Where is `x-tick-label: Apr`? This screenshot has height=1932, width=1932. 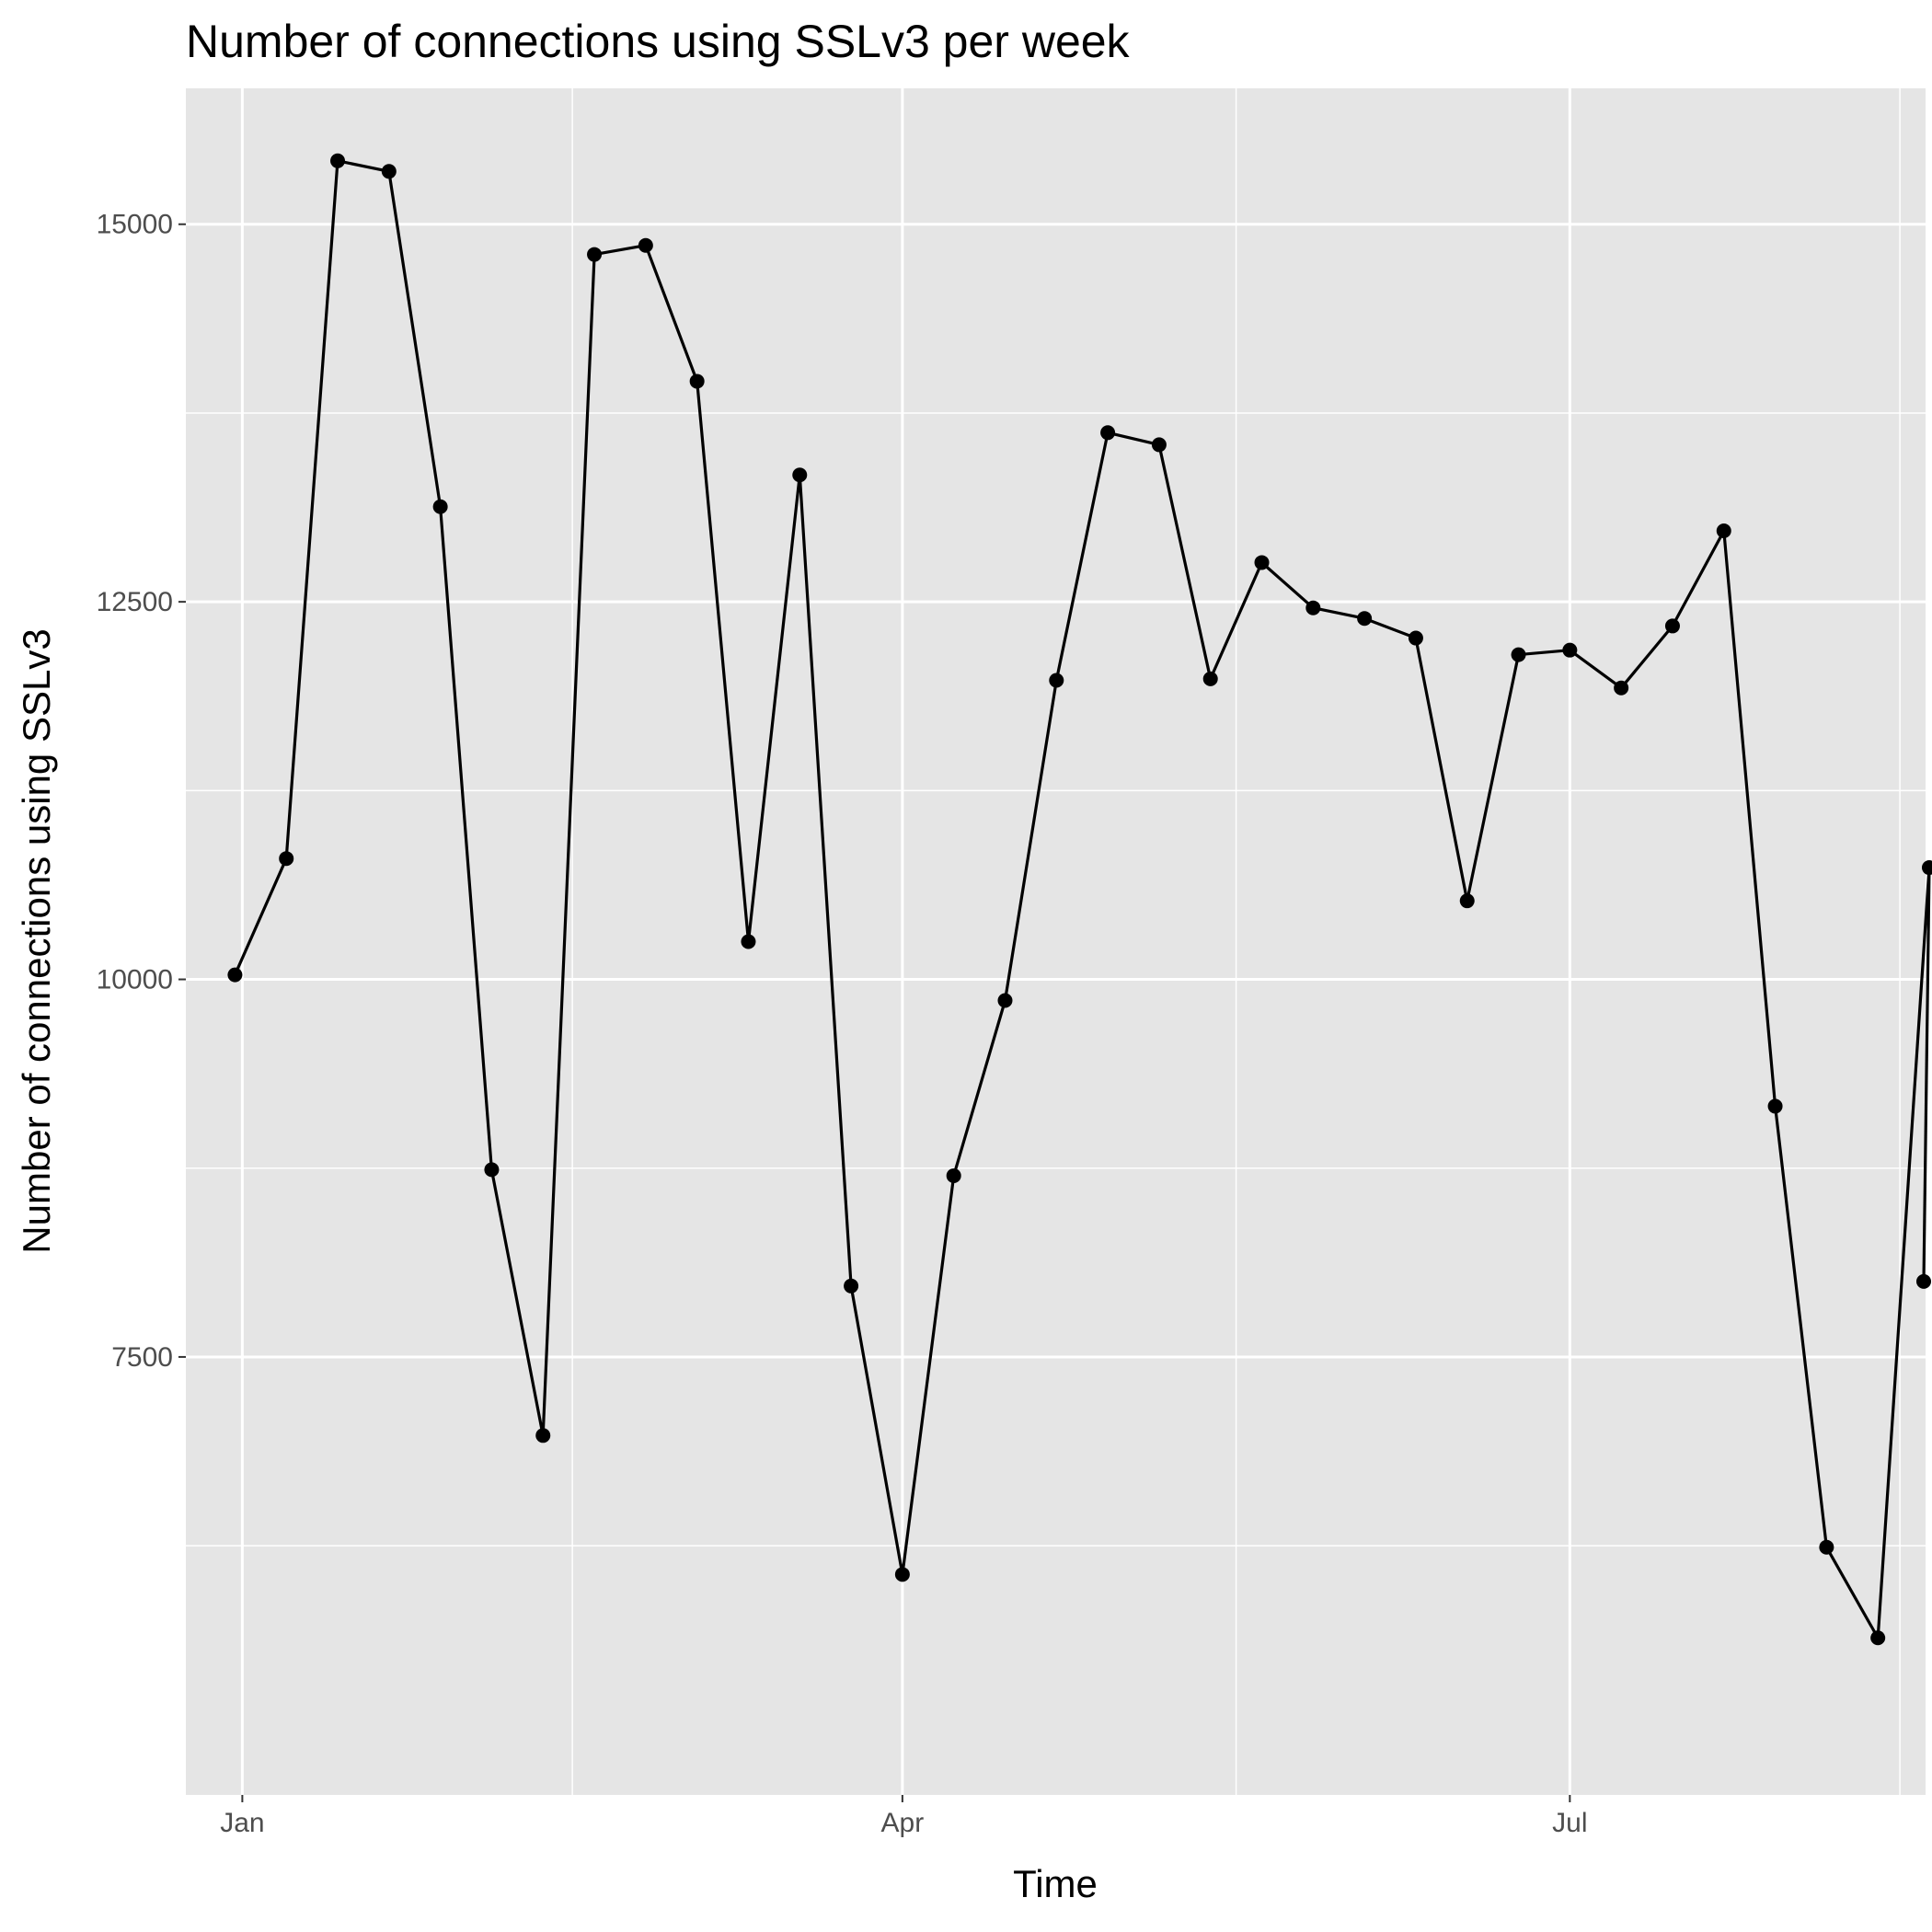 x-tick-label: Apr is located at coordinates (903, 1823).